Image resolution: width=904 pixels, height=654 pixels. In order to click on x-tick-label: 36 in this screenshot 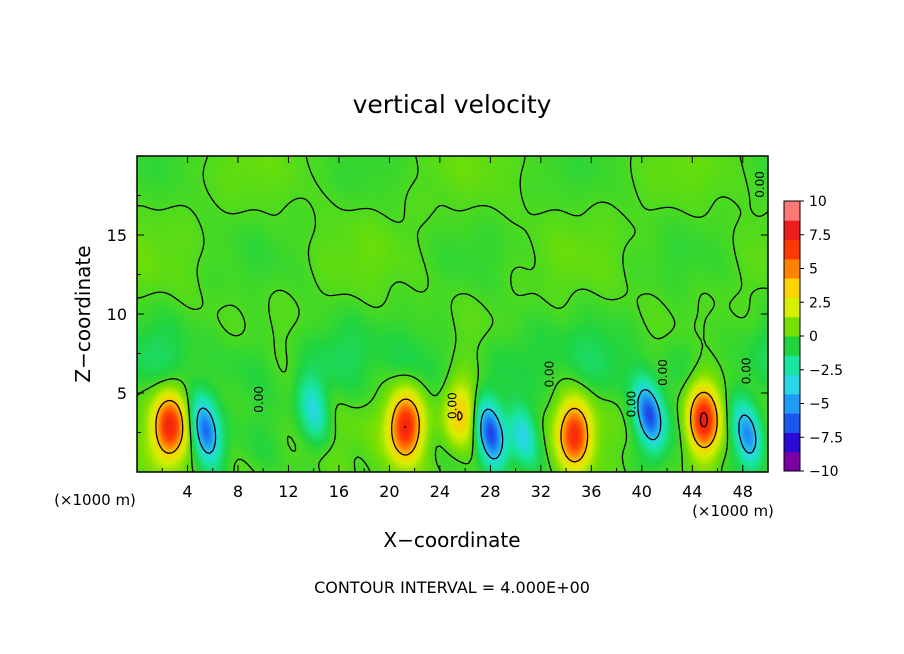, I will do `click(591, 491)`.